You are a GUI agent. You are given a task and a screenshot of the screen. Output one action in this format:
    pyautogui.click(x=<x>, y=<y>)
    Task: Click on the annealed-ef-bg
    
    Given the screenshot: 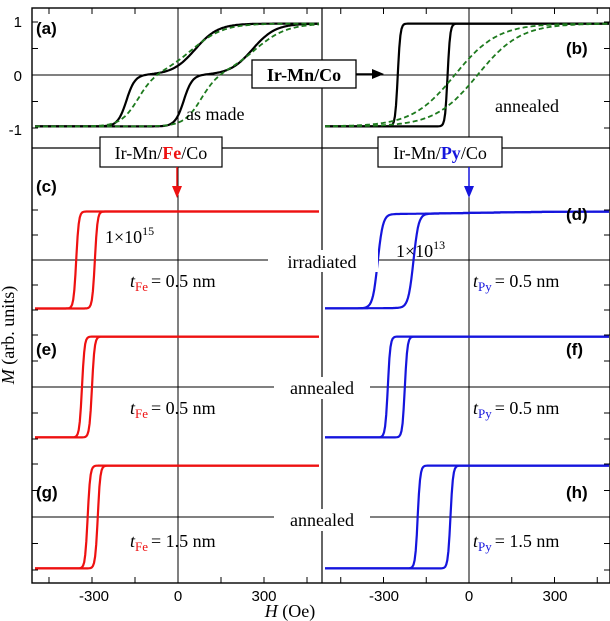 What is the action you would take?
    pyautogui.click(x=322, y=388)
    